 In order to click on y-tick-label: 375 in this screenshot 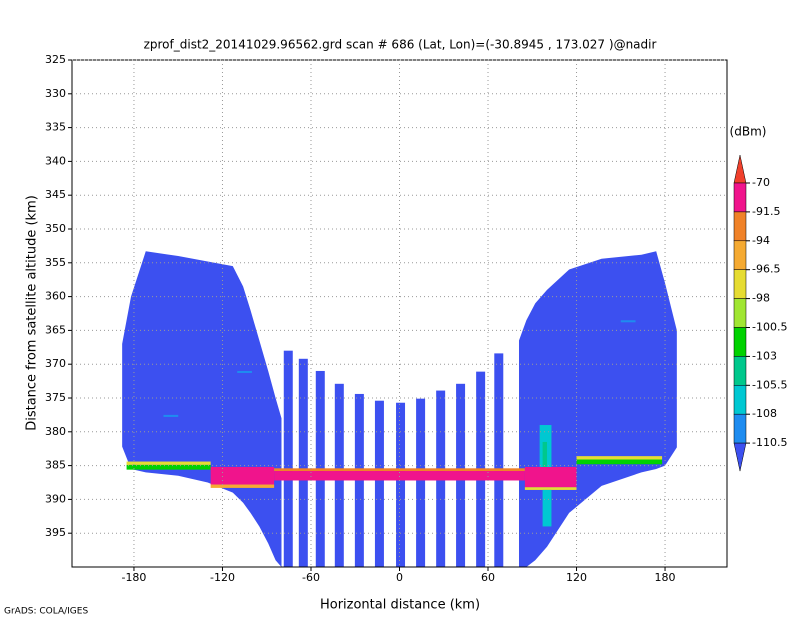, I will do `click(55, 397)`.